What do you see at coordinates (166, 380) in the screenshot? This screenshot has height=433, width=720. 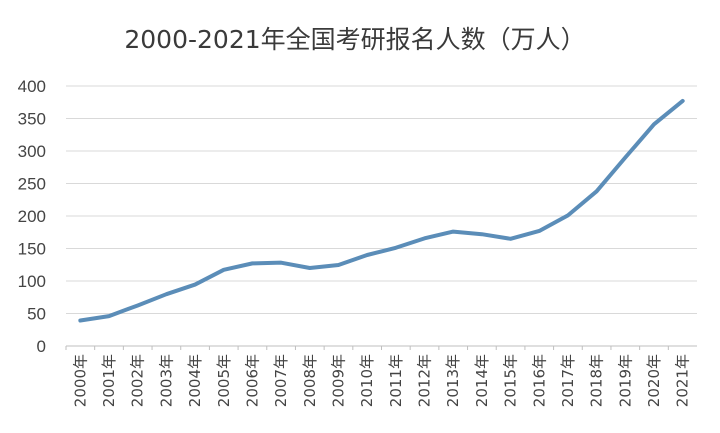 I see `x-tick-label: 2003年` at bounding box center [166, 380].